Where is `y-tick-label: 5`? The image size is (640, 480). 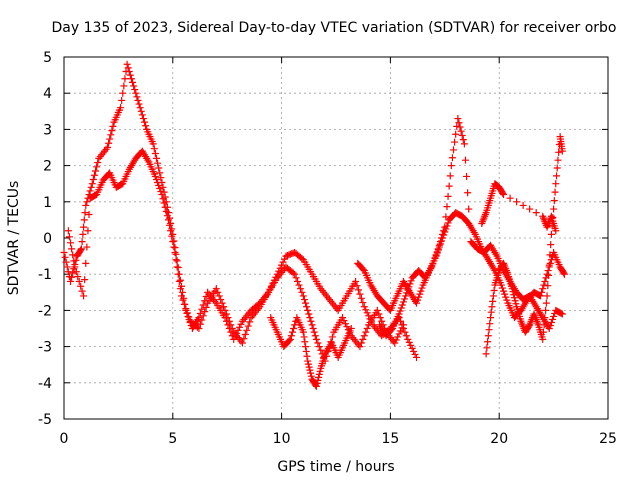
y-tick-label: 5 is located at coordinates (47, 58).